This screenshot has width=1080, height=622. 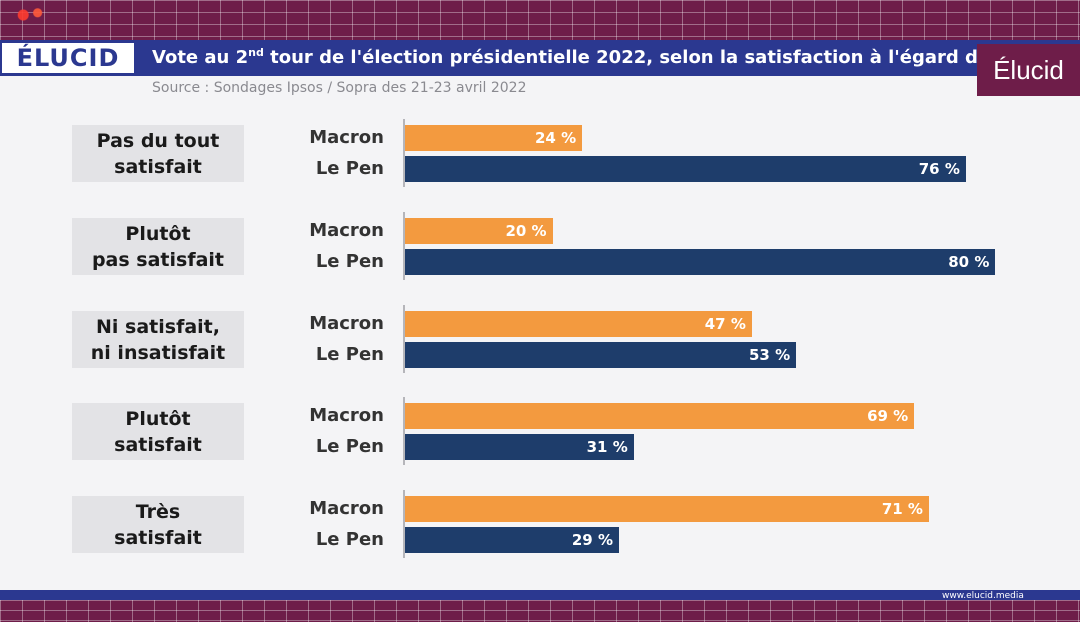 What do you see at coordinates (969, 262) in the screenshot?
I see `bar-value-label: 80 %` at bounding box center [969, 262].